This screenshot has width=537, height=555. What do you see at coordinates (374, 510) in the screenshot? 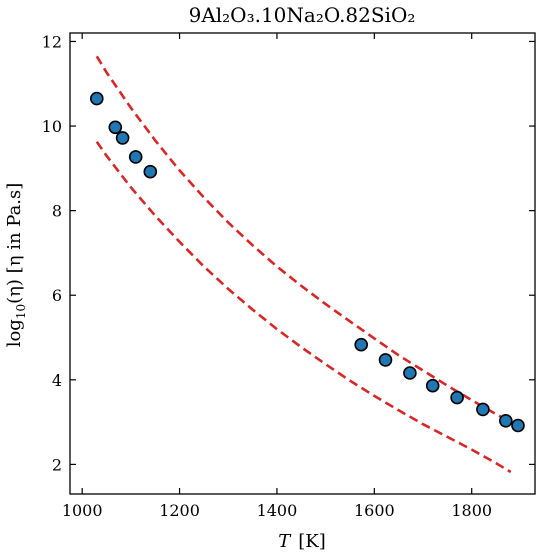
I see `x-tick-label: 1600` at bounding box center [374, 510].